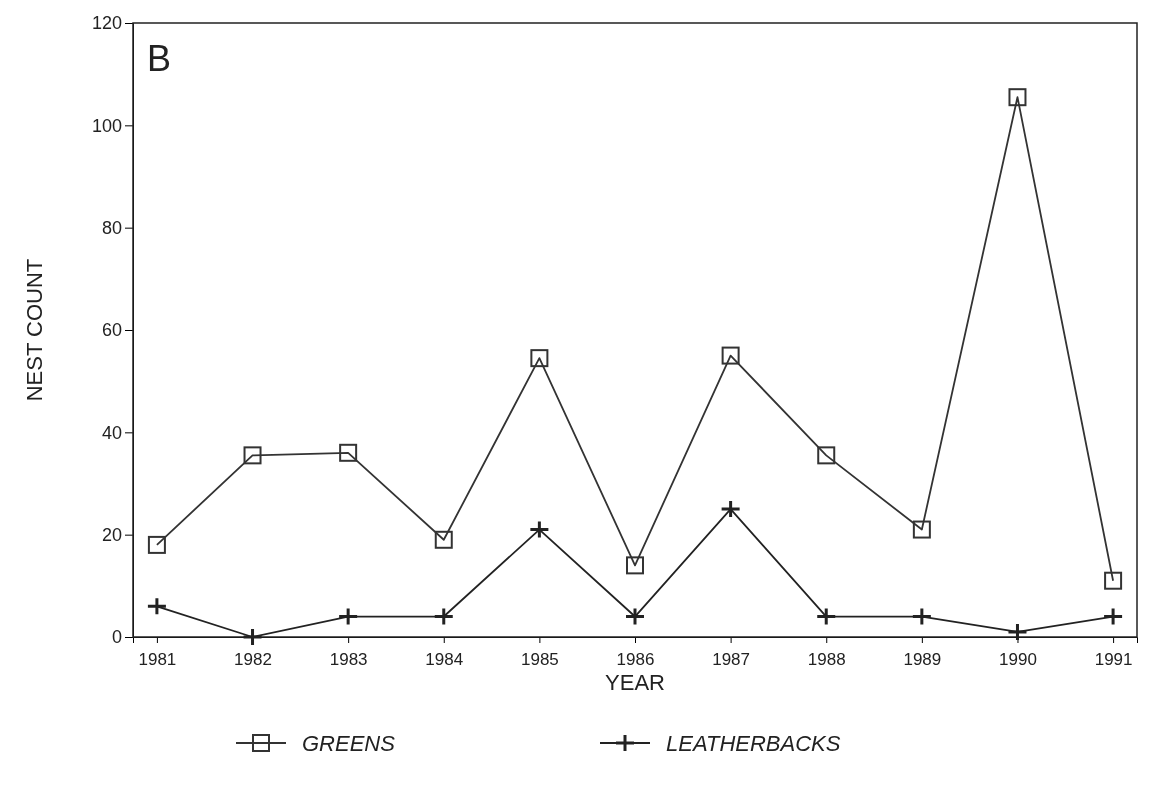  Describe the element at coordinates (111, 534) in the screenshot. I see `y-tick-label: 20` at that location.